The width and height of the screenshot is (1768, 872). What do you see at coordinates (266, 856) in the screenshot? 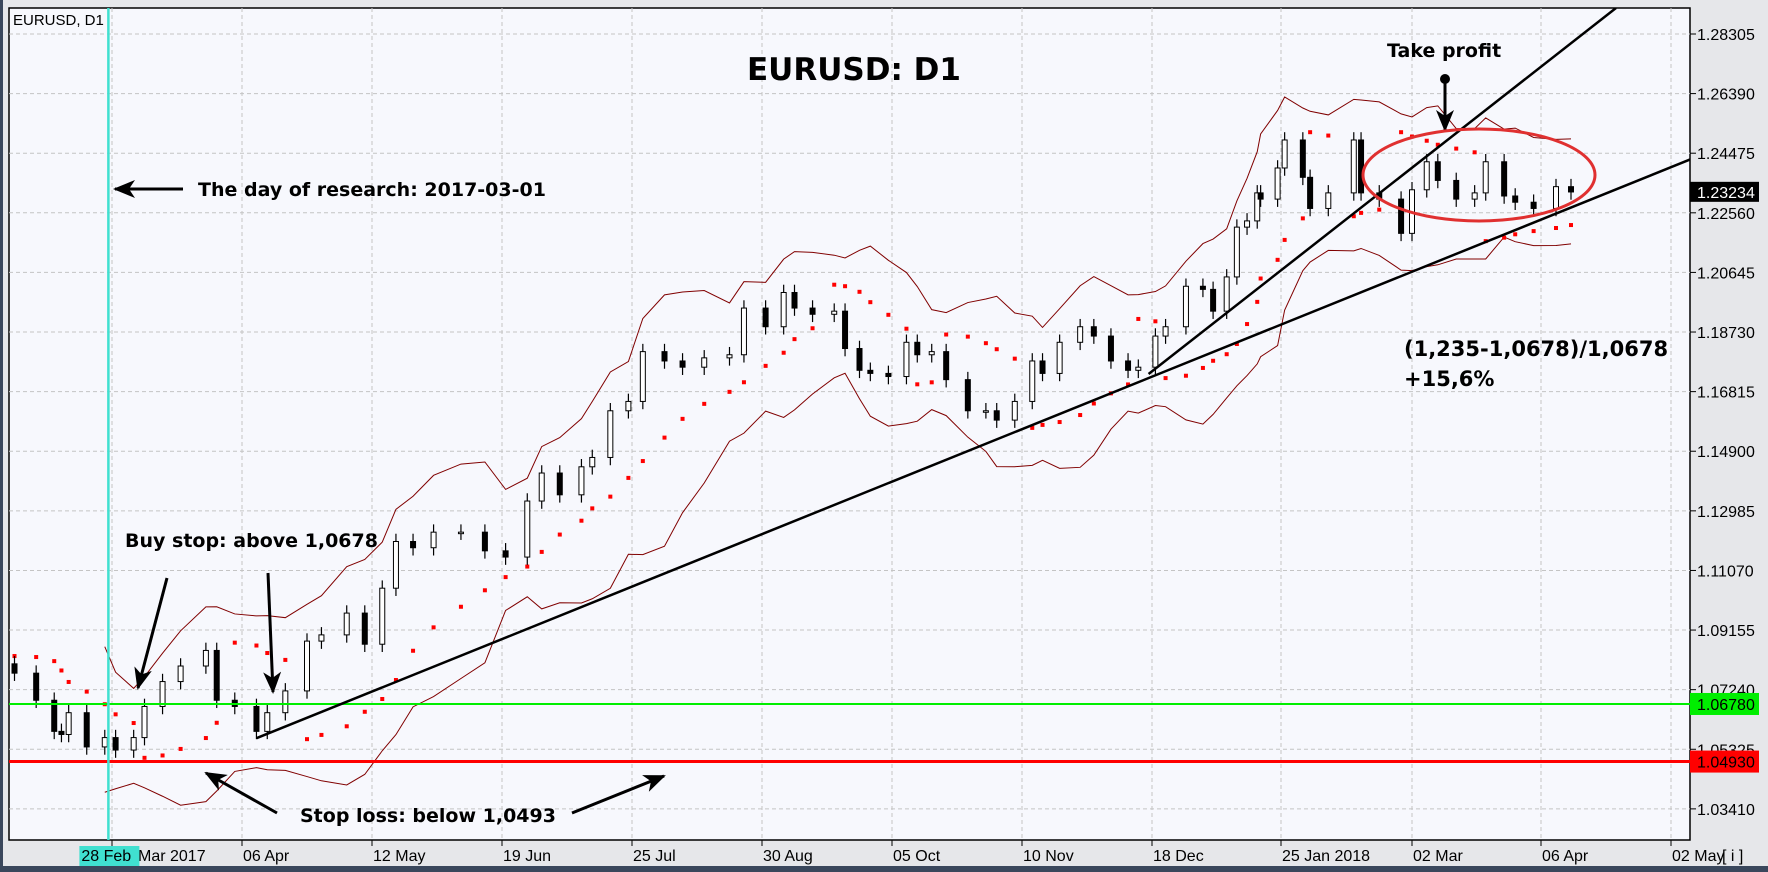
I see `time-tick-label: 06 Apr` at bounding box center [266, 856].